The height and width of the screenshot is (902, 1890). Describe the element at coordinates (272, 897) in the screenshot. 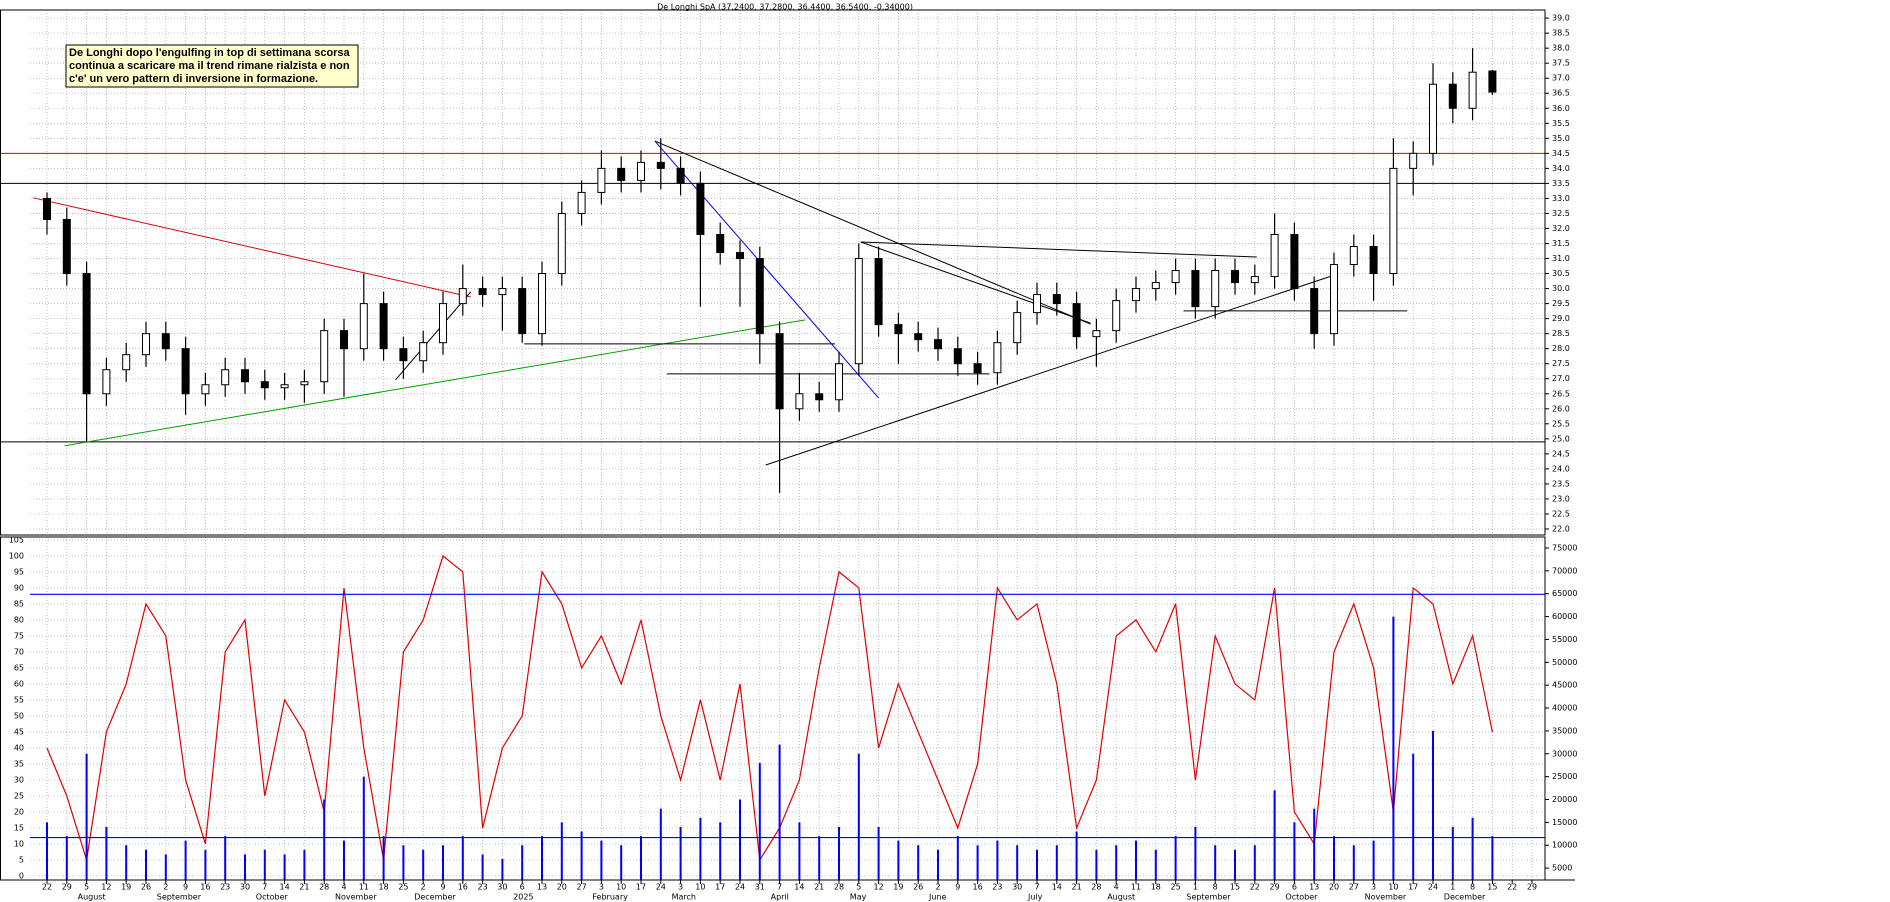

I see `x-month-label: October` at that location.